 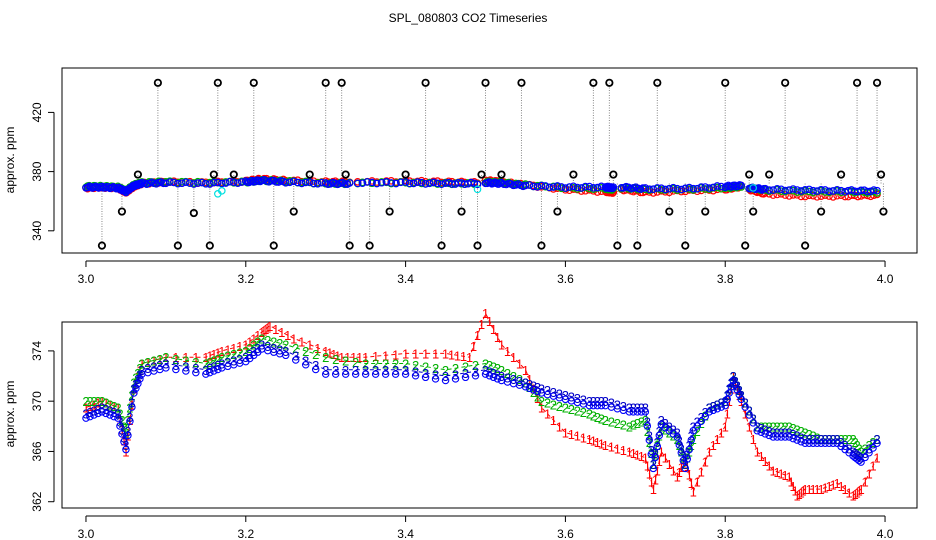 I want to click on top-point-green, so click(x=809, y=191).